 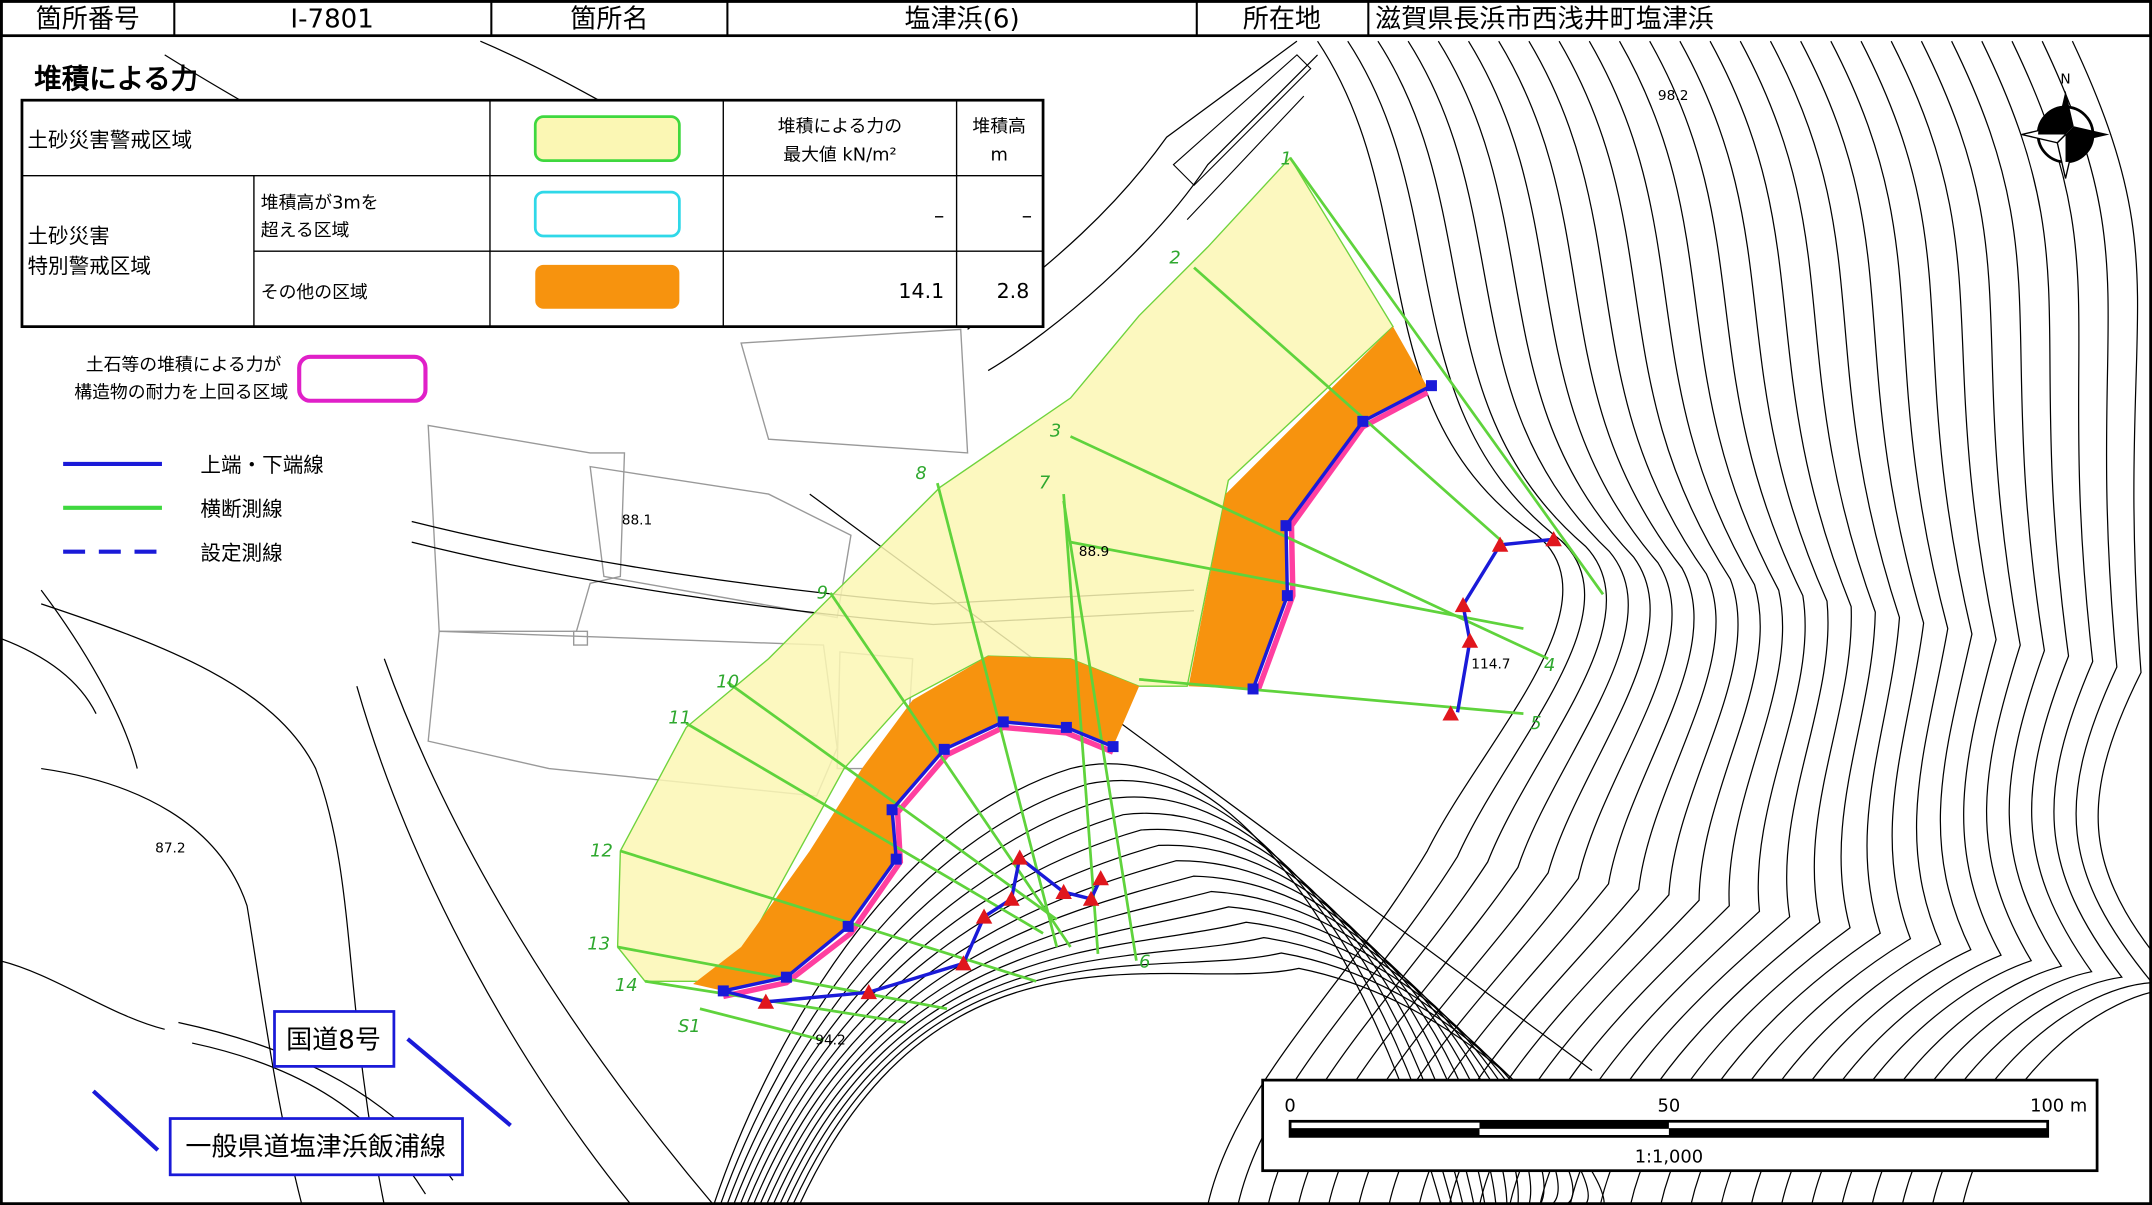 What do you see at coordinates (679, 717) in the screenshot?
I see `label: 11` at bounding box center [679, 717].